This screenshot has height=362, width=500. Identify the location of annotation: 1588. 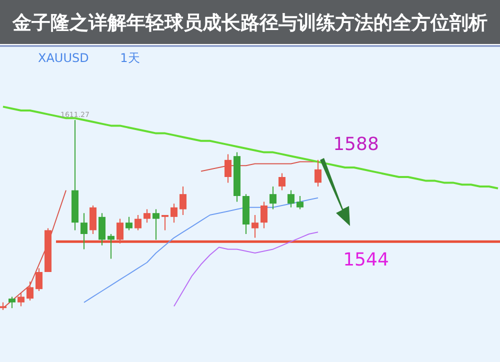
(356, 144).